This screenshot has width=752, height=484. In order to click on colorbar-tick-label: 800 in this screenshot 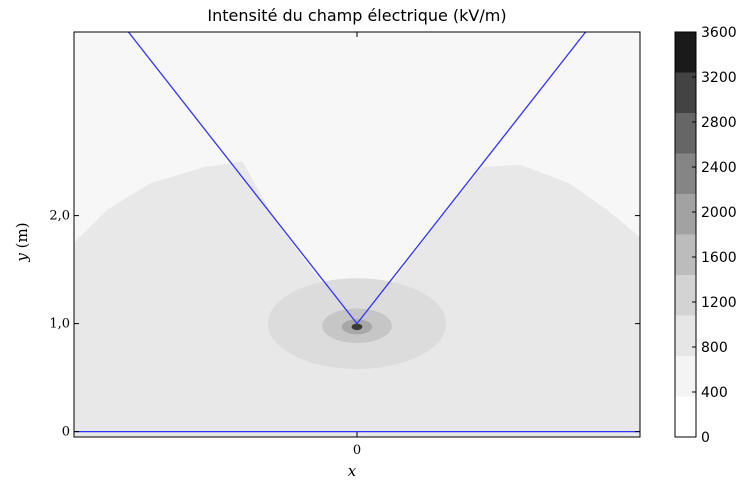, I will do `click(714, 348)`.